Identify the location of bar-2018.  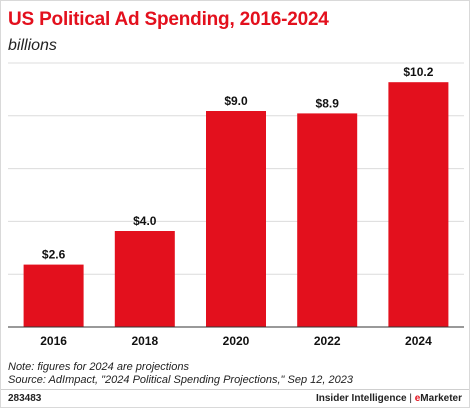
(144, 279).